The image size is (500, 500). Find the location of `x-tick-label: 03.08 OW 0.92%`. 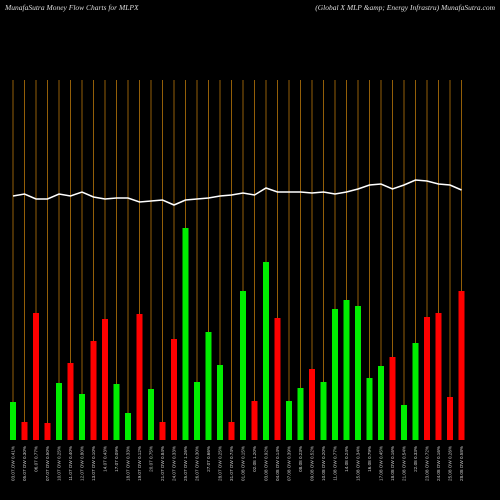

x-tick-label: 03.08 OW 0.92% is located at coordinates (266, 463).